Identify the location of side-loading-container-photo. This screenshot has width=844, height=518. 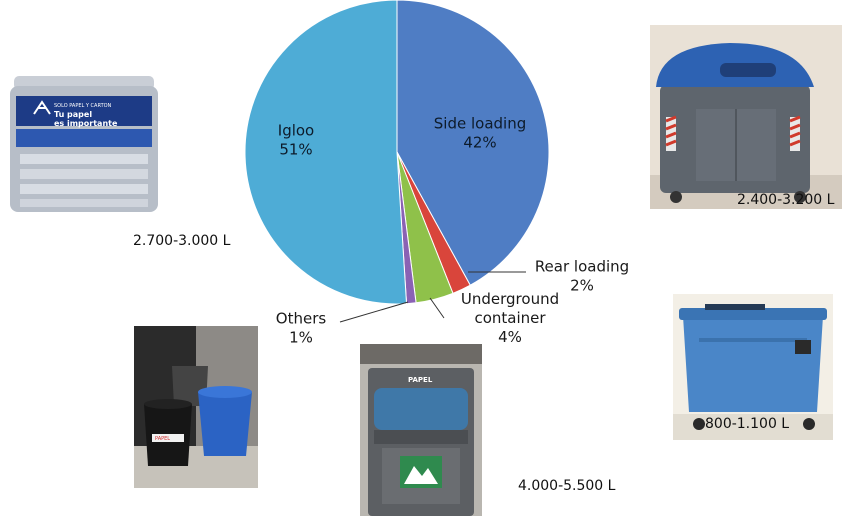
(746, 117).